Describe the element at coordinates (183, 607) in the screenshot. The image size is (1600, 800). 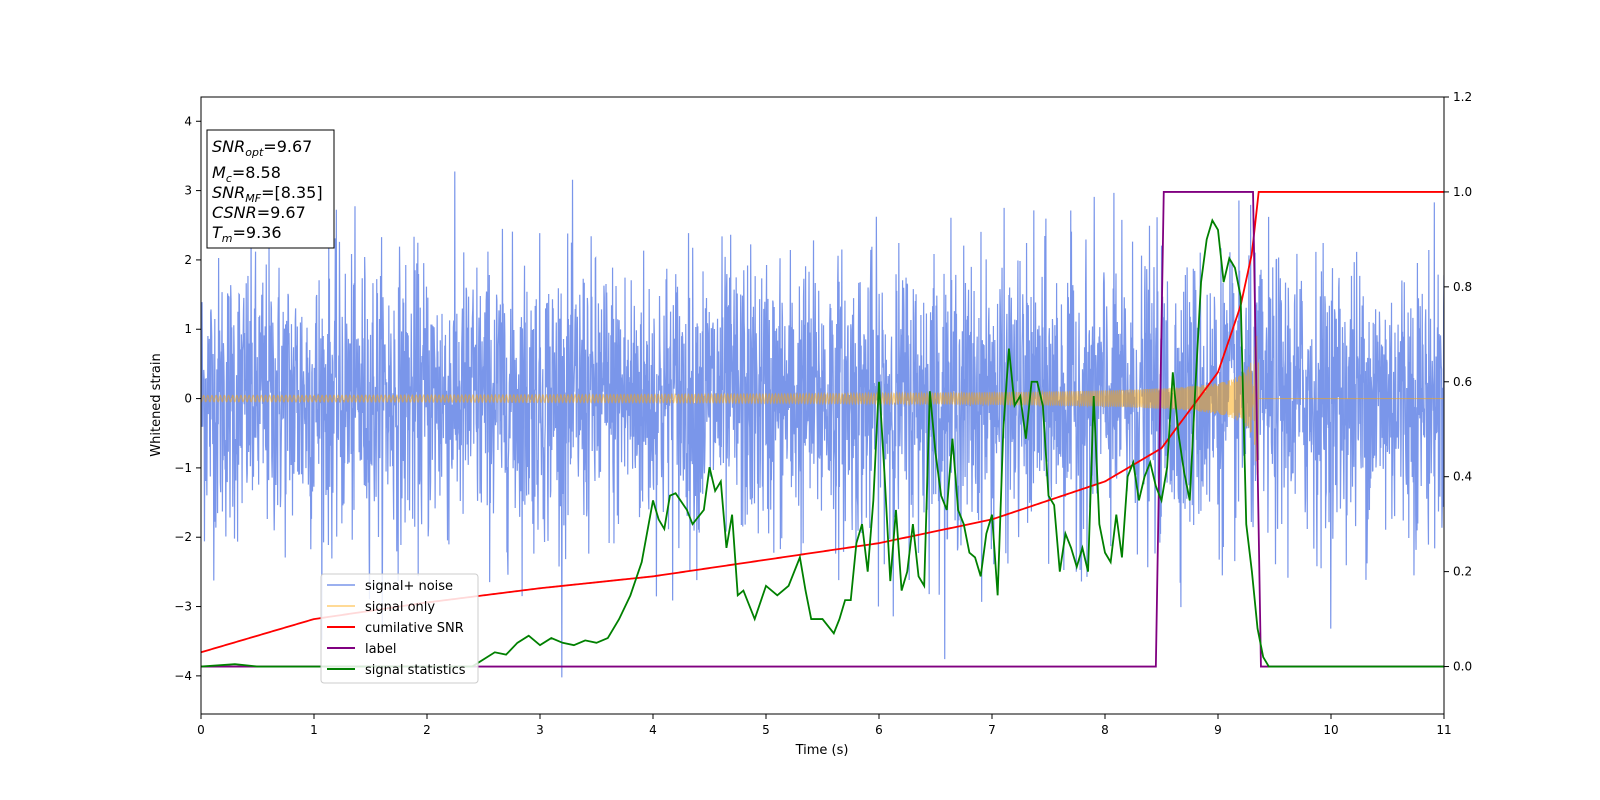
I see `y-left-tick-label: −3` at that location.